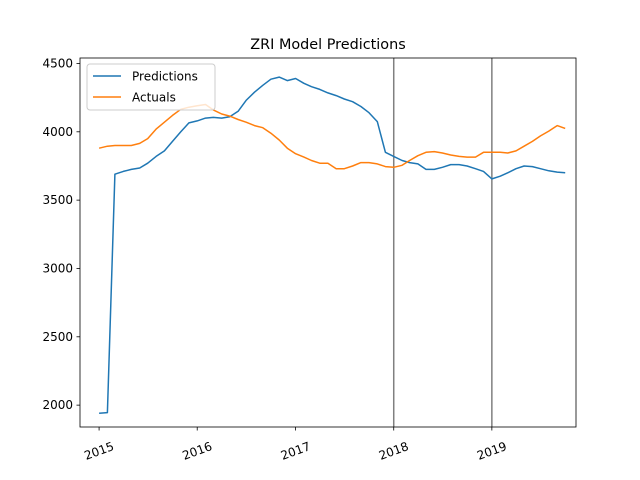 This screenshot has height=480, width=640. What do you see at coordinates (57, 63) in the screenshot?
I see `y-tick-label: 4500` at bounding box center [57, 63].